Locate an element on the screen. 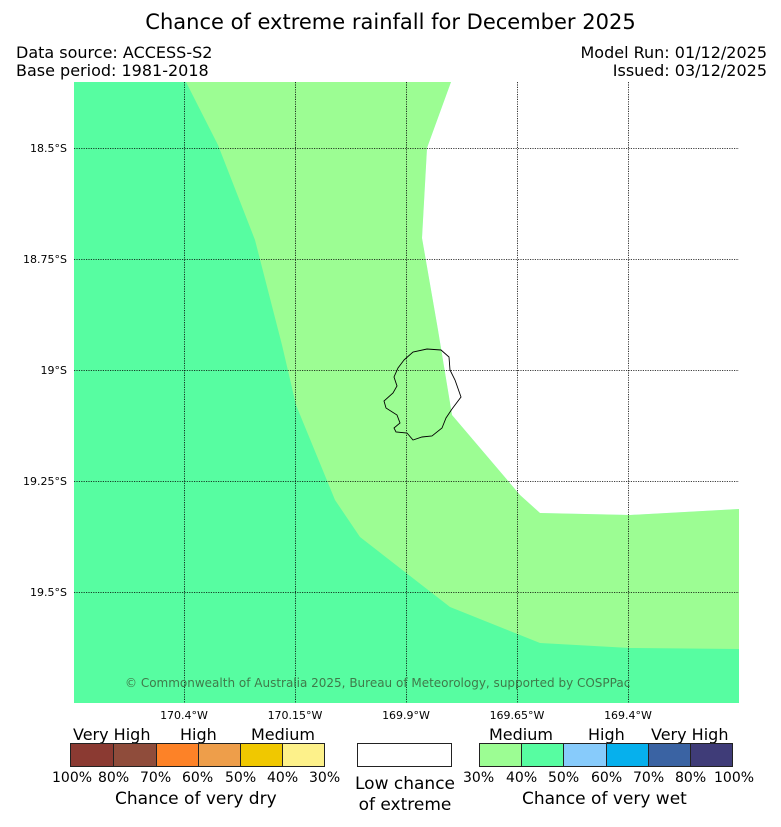  dry-pct: 60% is located at coordinates (198, 778).